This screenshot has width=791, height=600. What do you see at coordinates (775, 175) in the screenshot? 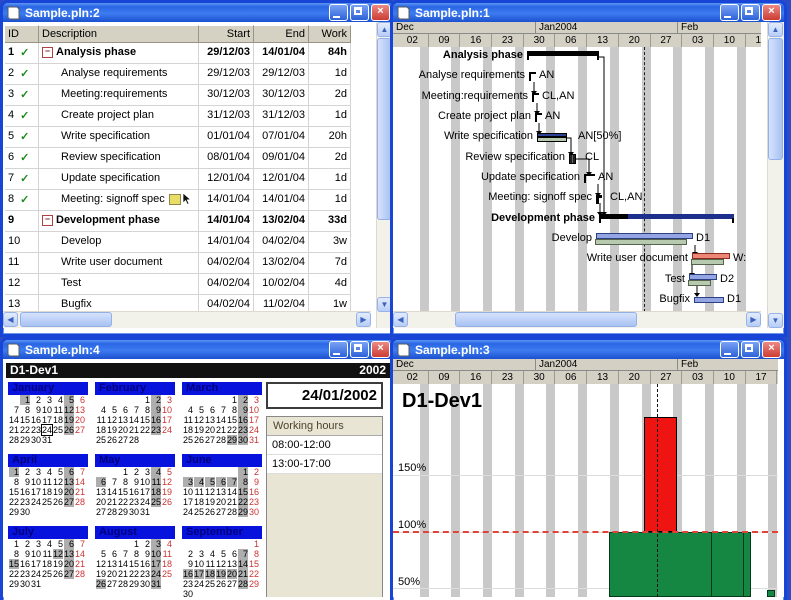
I see `gantt-vertical-scrollbar: ▲ ▼` at bounding box center [775, 175].